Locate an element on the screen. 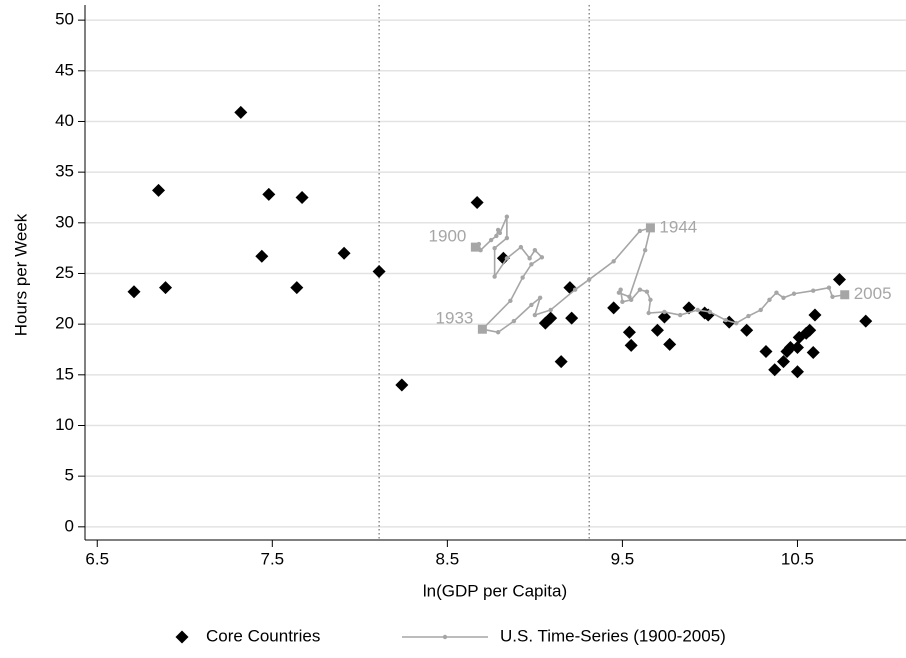  y-tick-label: 50 is located at coordinates (64, 19).